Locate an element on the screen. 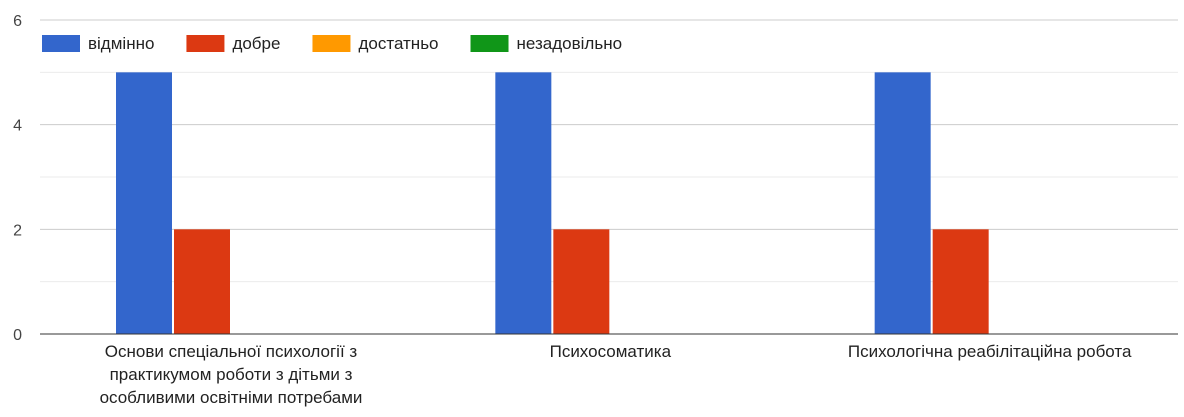  legend-label: відмінно is located at coordinates (121, 43).